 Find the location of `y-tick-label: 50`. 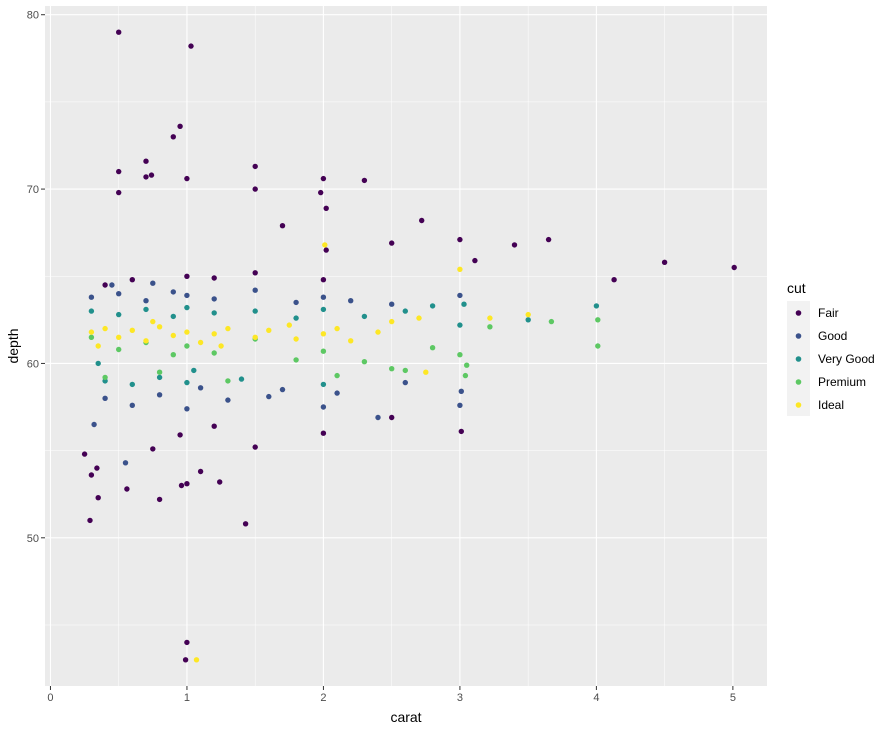

y-tick-label: 50 is located at coordinates (33, 539).